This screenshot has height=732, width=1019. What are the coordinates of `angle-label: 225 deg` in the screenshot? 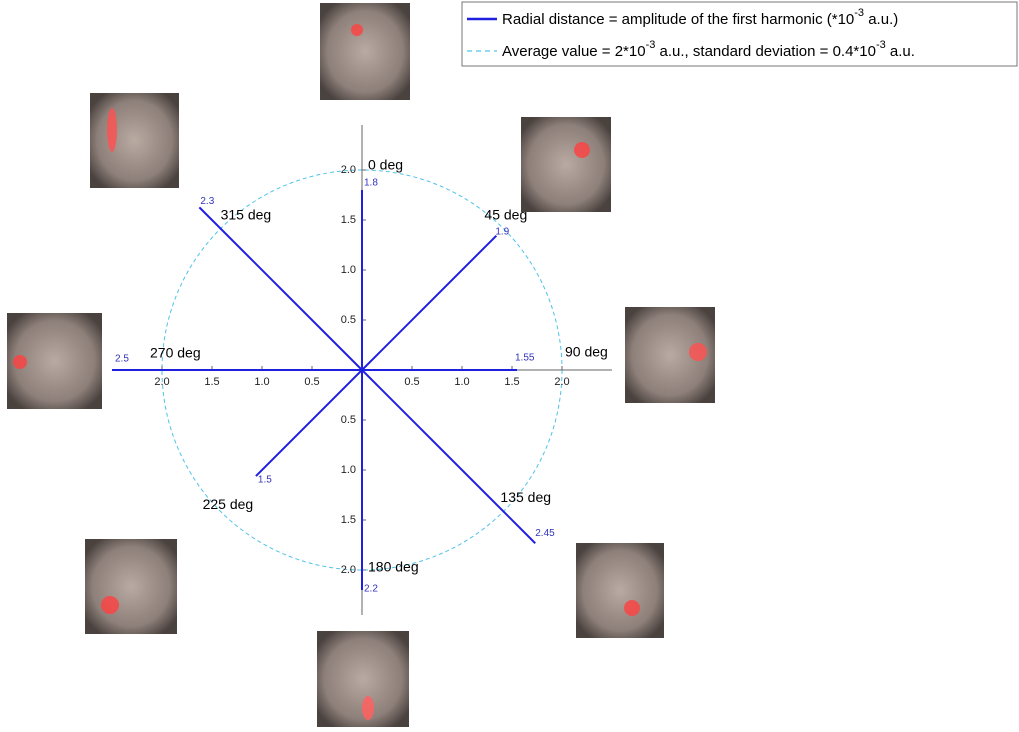 It's located at (228, 504).